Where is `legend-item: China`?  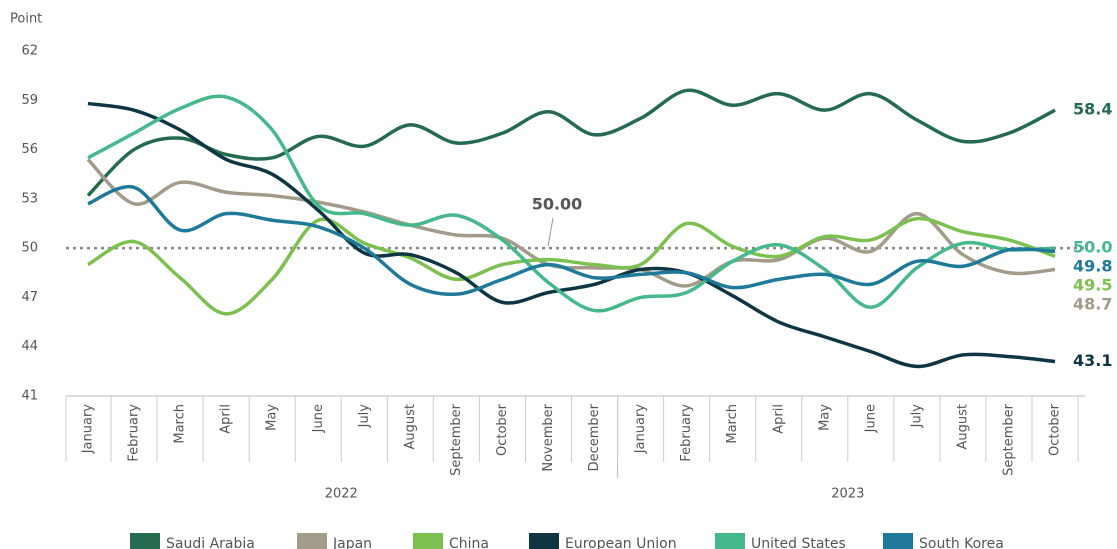
legend-item: China is located at coordinates (451, 541).